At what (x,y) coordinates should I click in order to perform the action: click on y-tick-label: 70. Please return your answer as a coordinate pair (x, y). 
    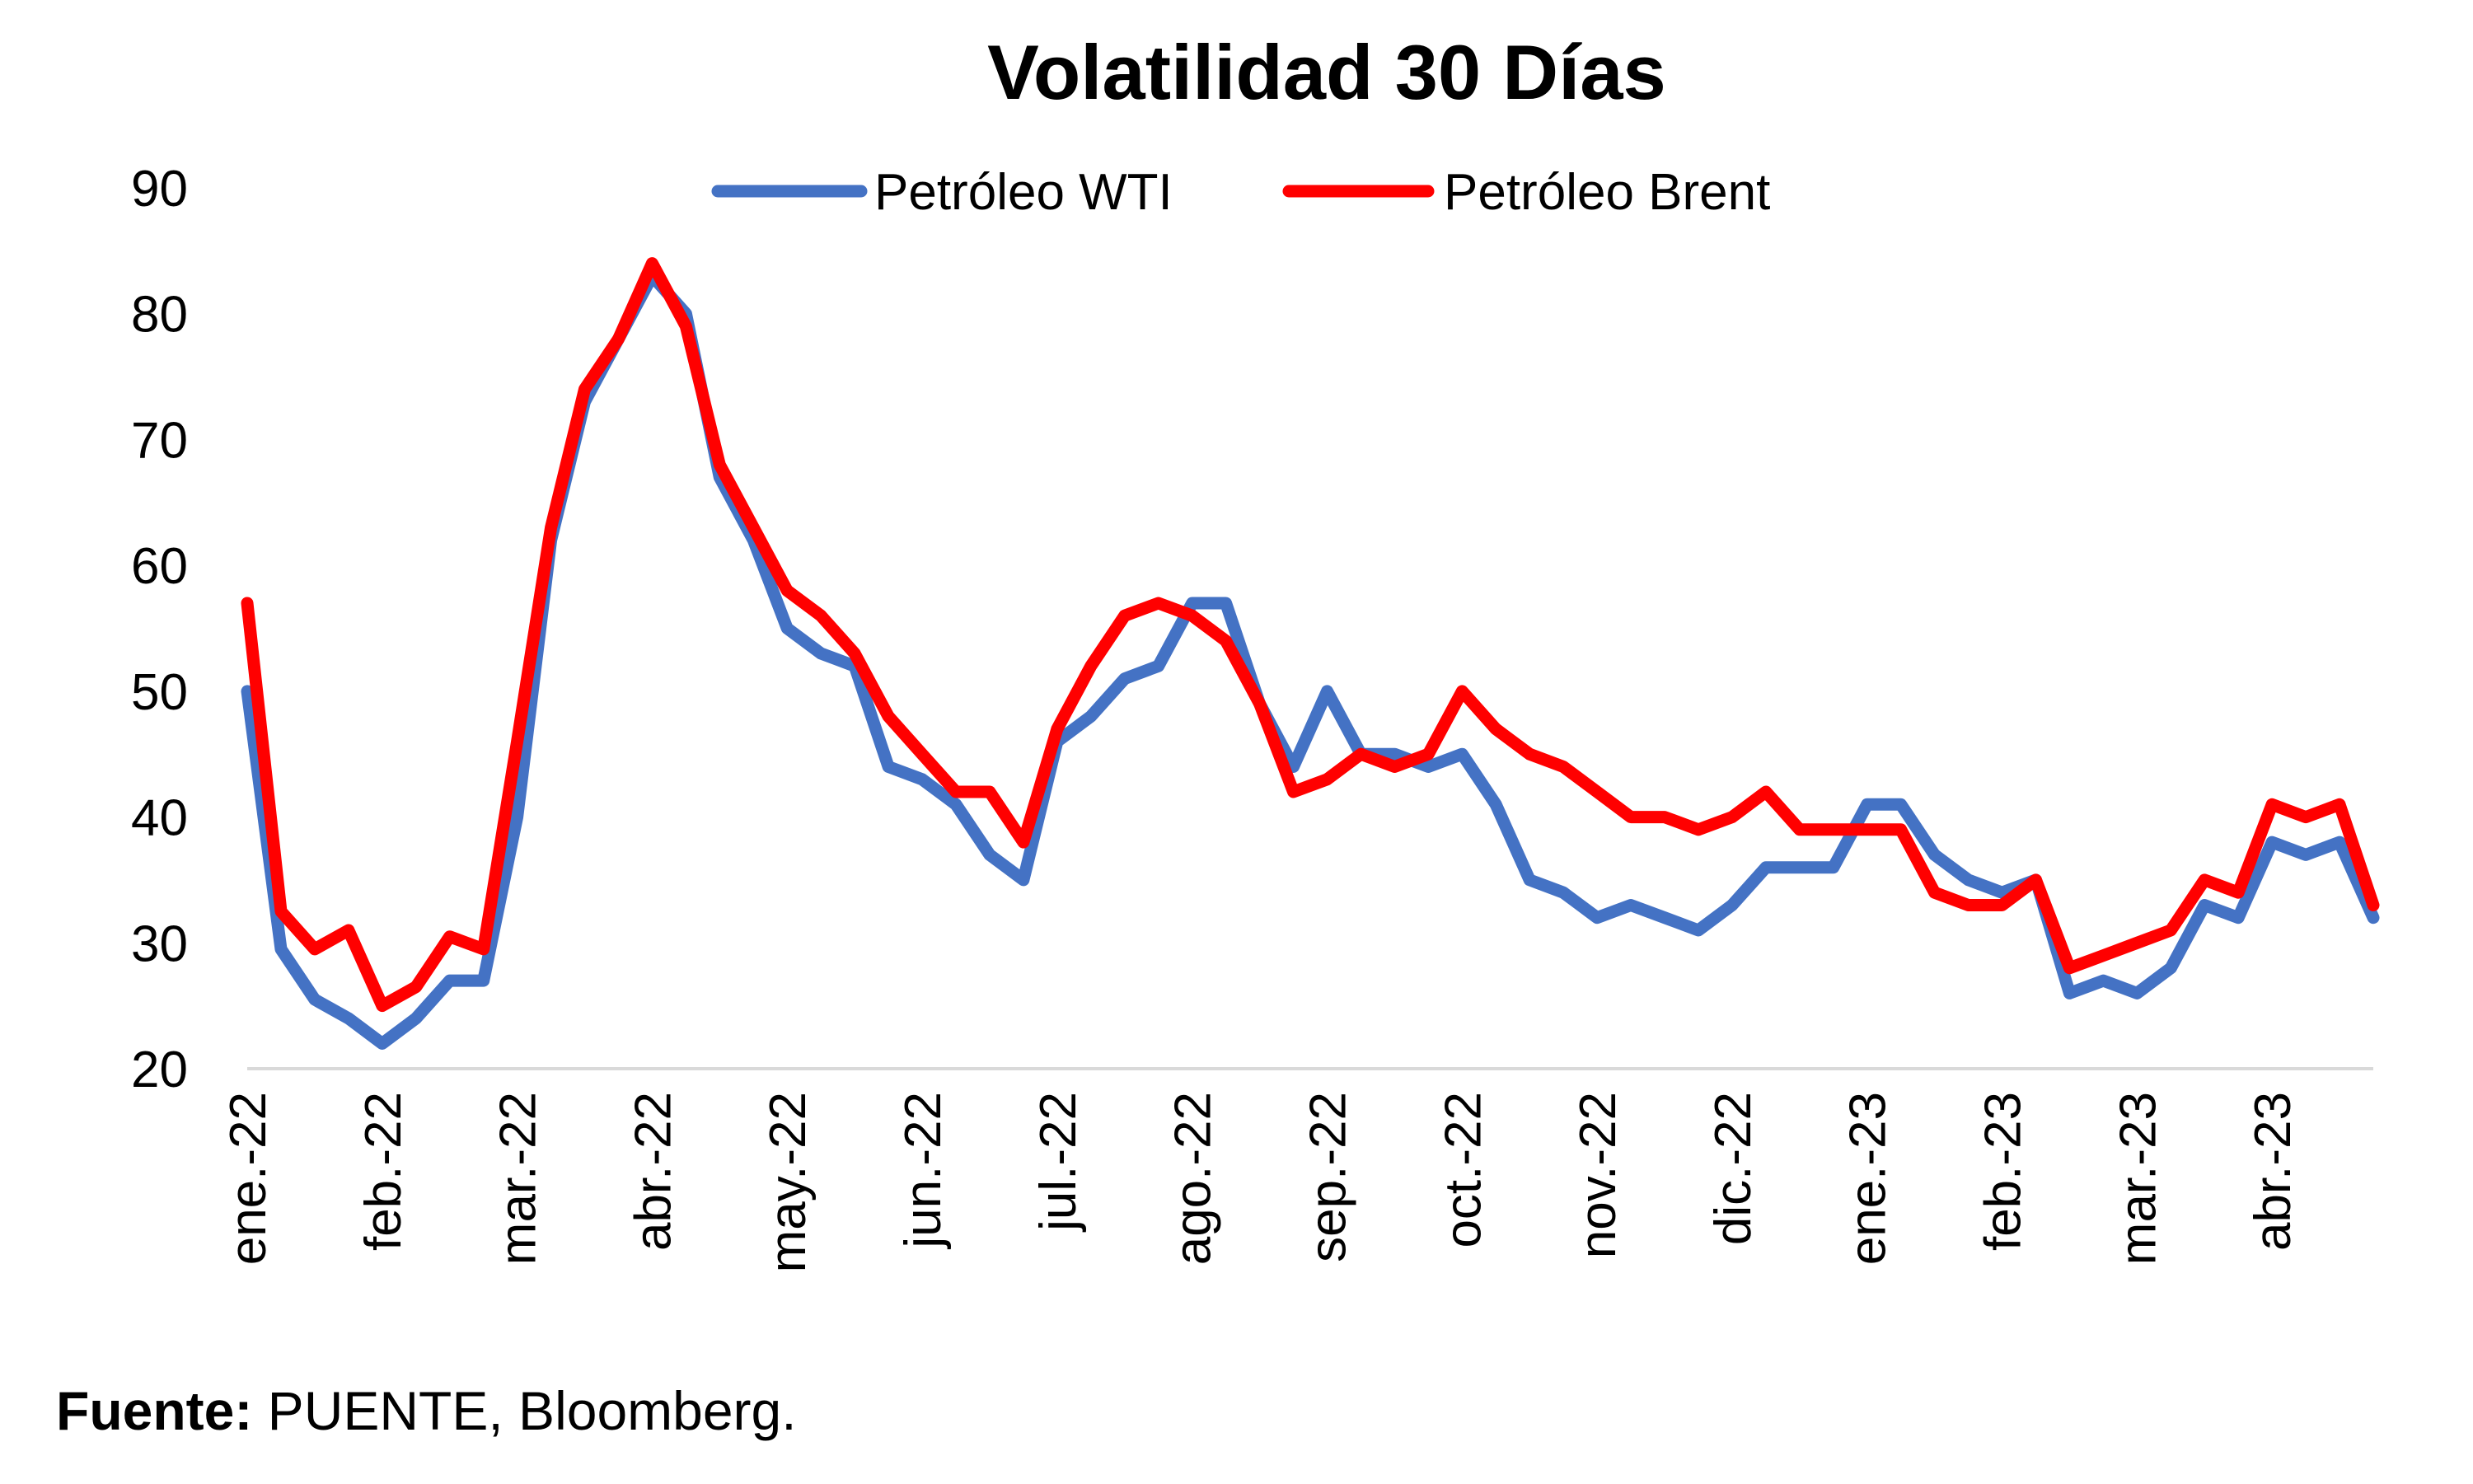
    Looking at the image, I should click on (159, 441).